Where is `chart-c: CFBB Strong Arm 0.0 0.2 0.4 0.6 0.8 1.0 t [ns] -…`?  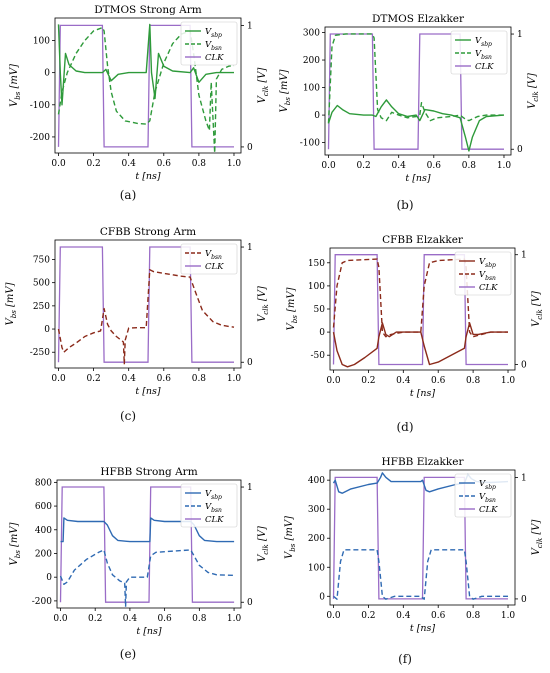 chart-c: CFBB Strong Arm 0.0 0.2 0.4 0.6 0.8 1.0 t [ns] -… is located at coordinates (137, 311).